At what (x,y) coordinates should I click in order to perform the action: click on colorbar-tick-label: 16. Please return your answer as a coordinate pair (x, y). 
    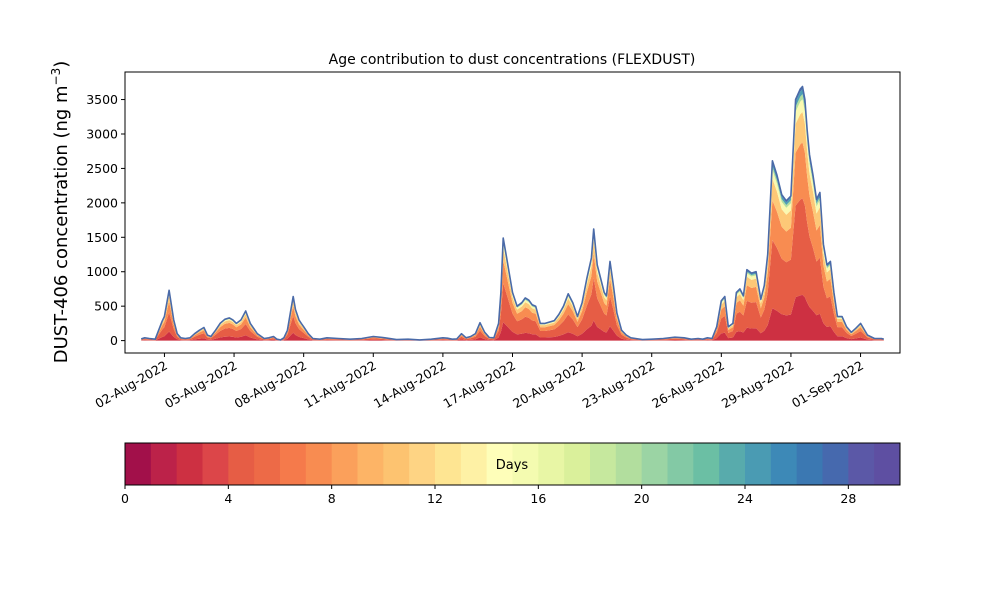
    Looking at the image, I should click on (538, 498).